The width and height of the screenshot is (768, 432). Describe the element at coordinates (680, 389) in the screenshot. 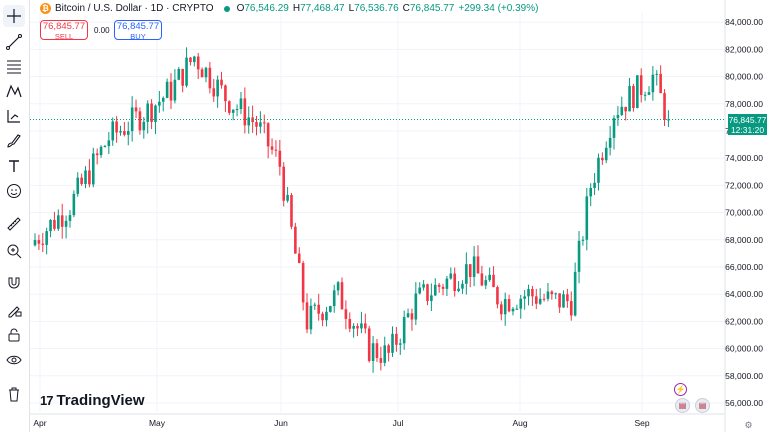

I see `lightning-icon: ⚡` at that location.